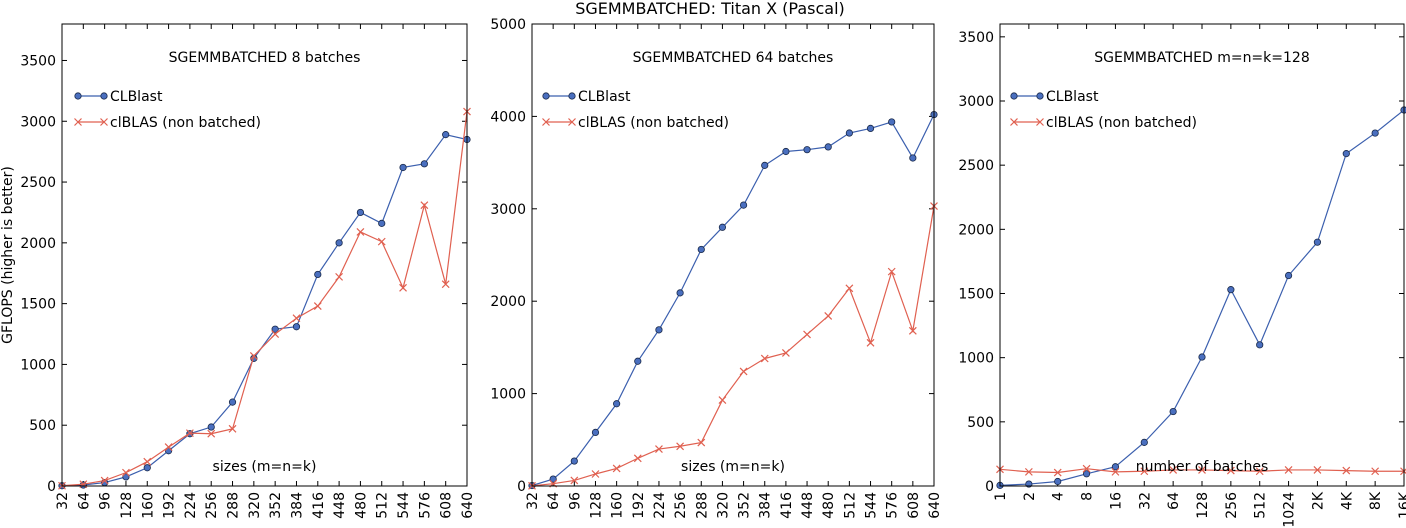  I want to click on x-tick-label: 32, so click(63, 501).